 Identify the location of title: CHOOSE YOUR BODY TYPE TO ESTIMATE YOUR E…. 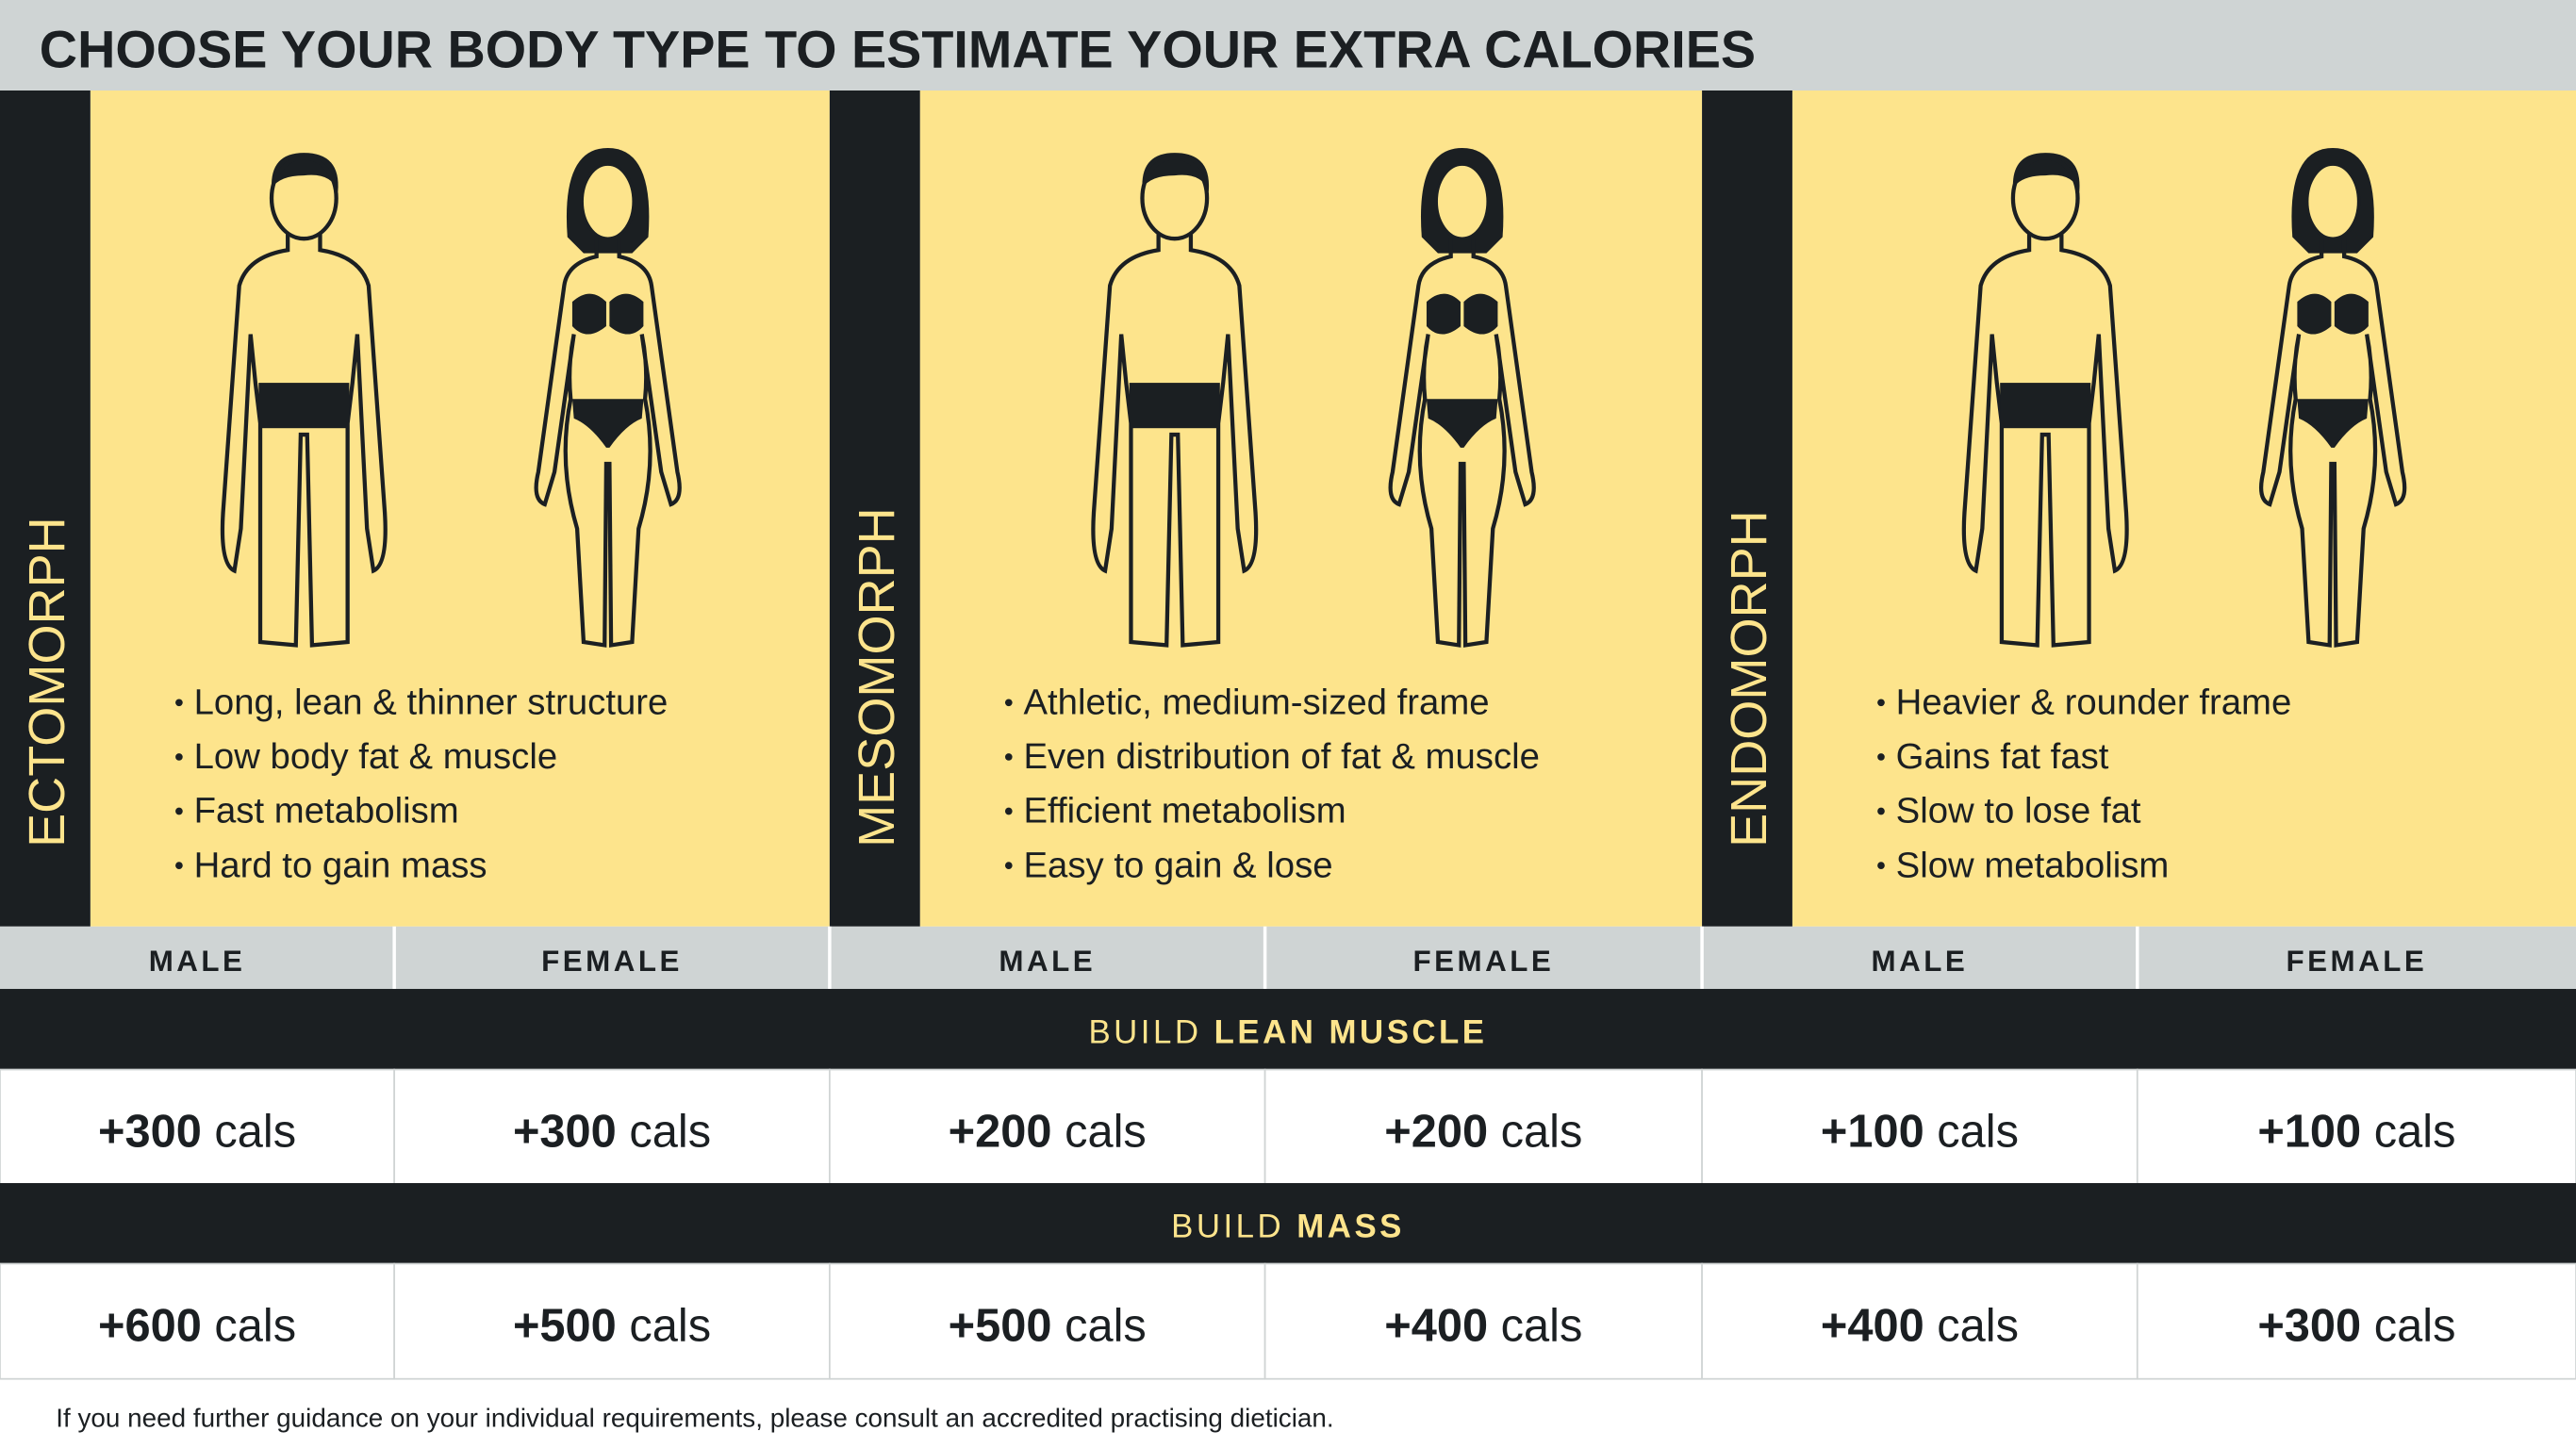
(898, 49).